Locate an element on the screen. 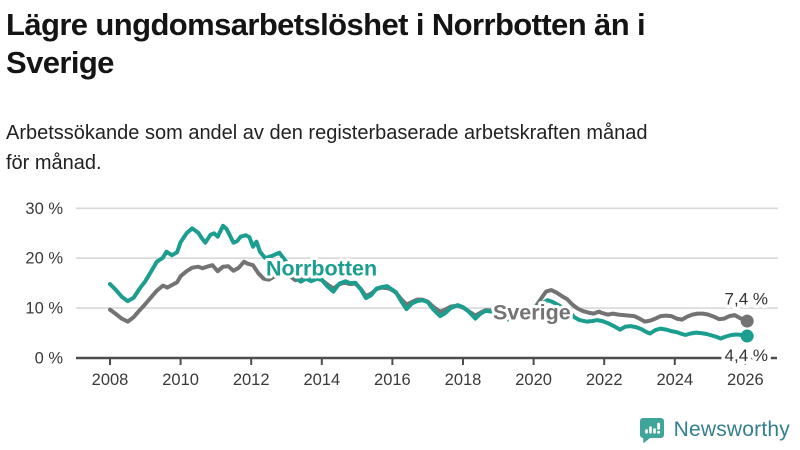 This screenshot has width=800, height=450. x-tick-label-2014: 2014 is located at coordinates (321, 380).